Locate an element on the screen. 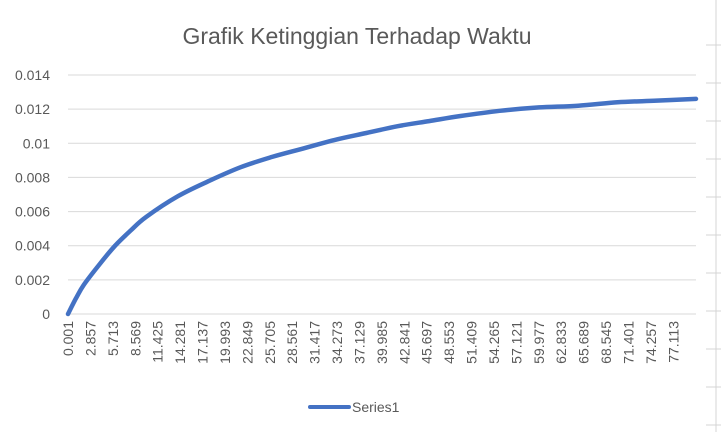  x-tick-label: 74.257 is located at coordinates (651, 342).